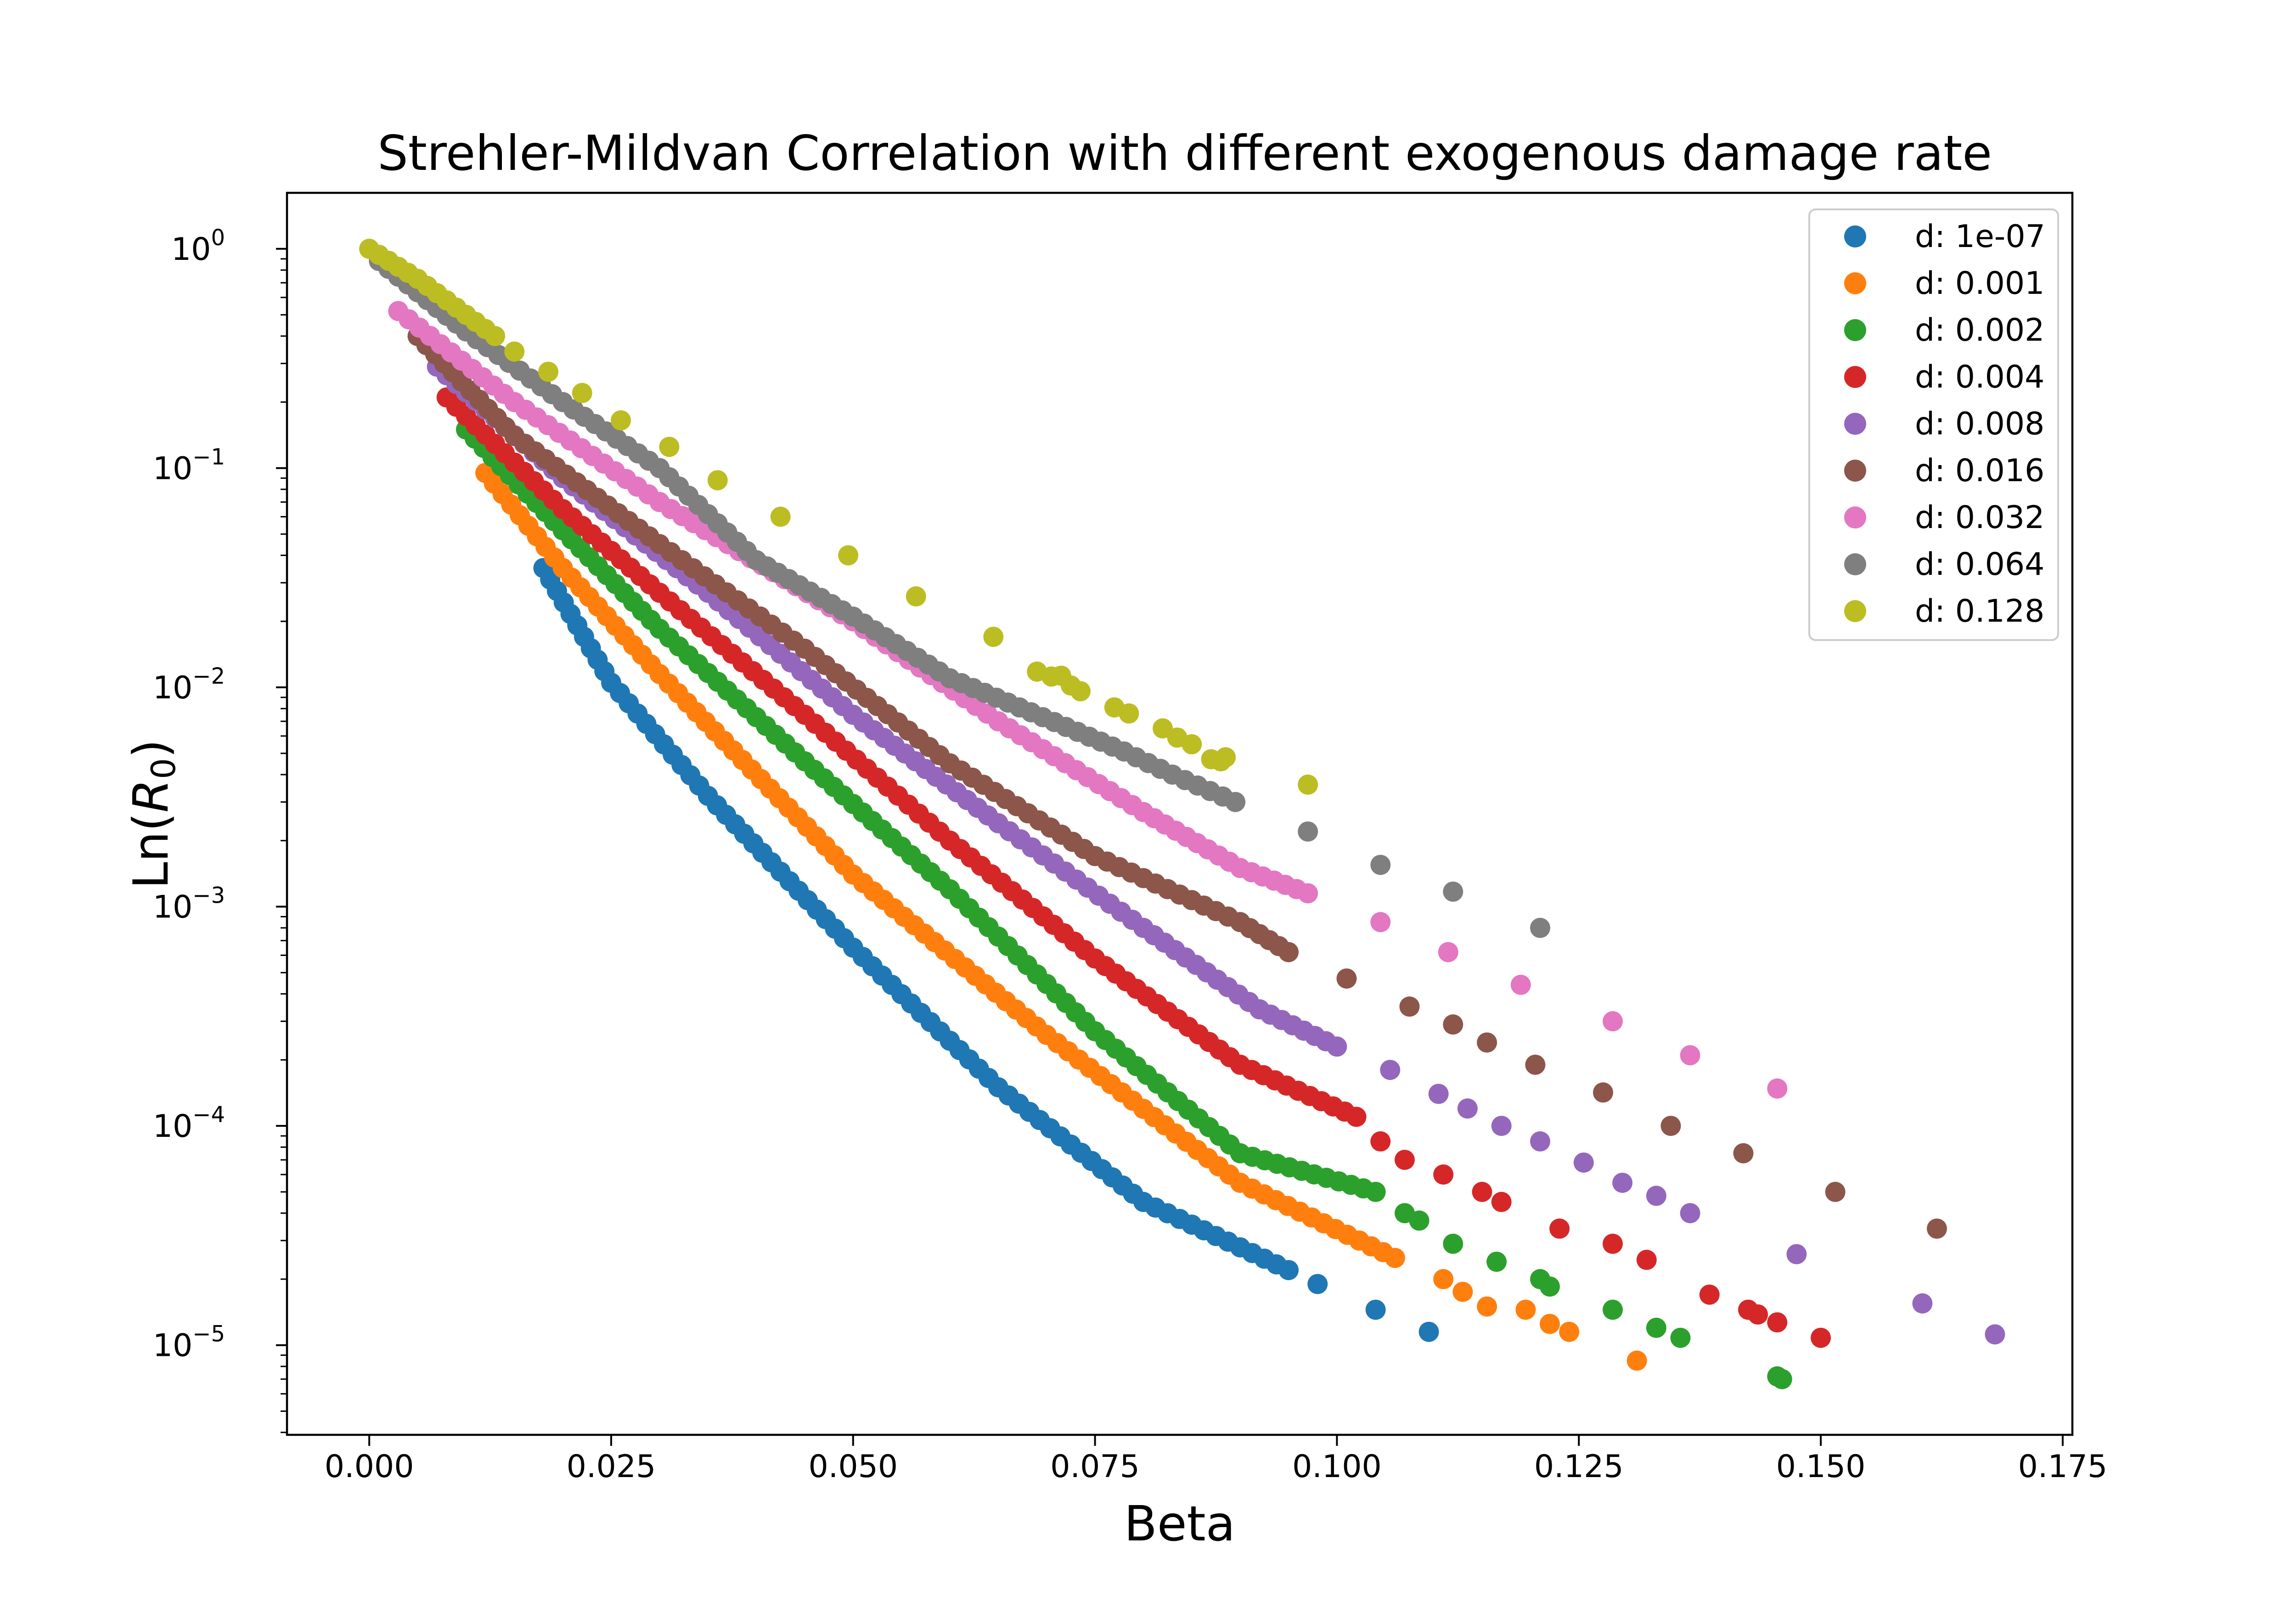 Image resolution: width=2296 pixels, height=1607 pixels. Describe the element at coordinates (151, 796) in the screenshot. I see `y-axis-label-symbol: R` at that location.